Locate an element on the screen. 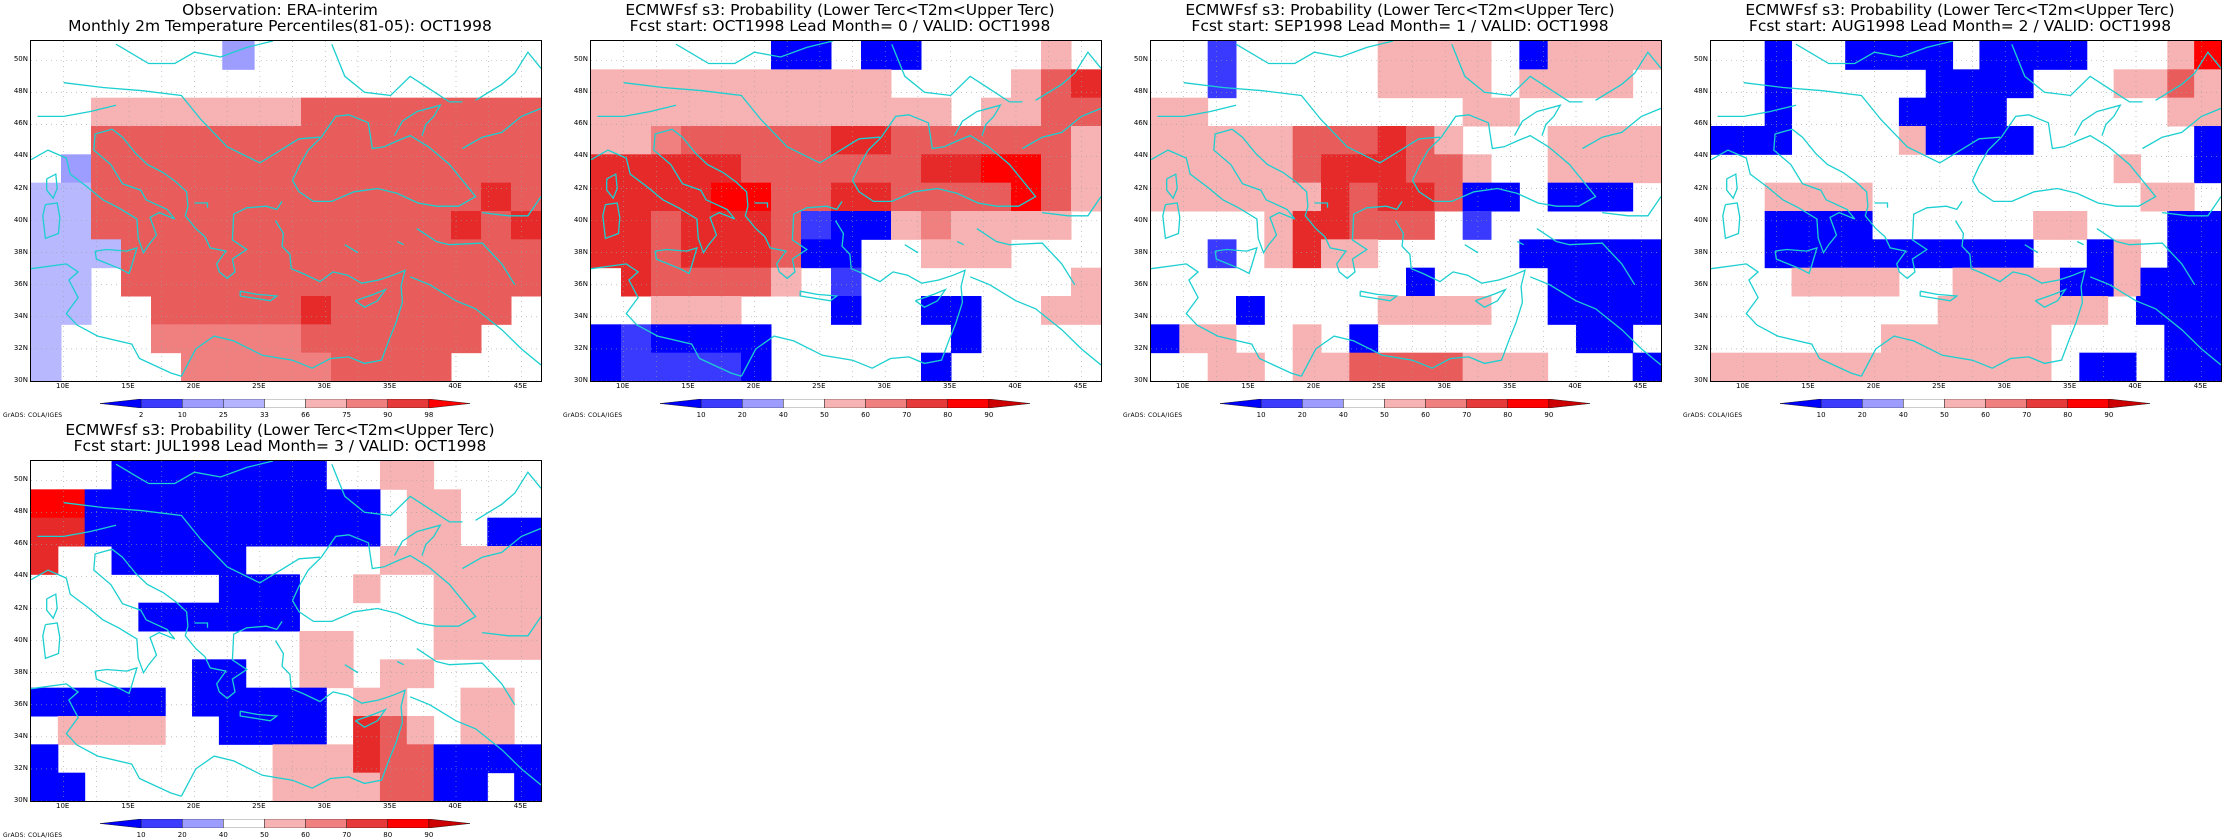  lon-tick-label: 20E is located at coordinates (753, 386).